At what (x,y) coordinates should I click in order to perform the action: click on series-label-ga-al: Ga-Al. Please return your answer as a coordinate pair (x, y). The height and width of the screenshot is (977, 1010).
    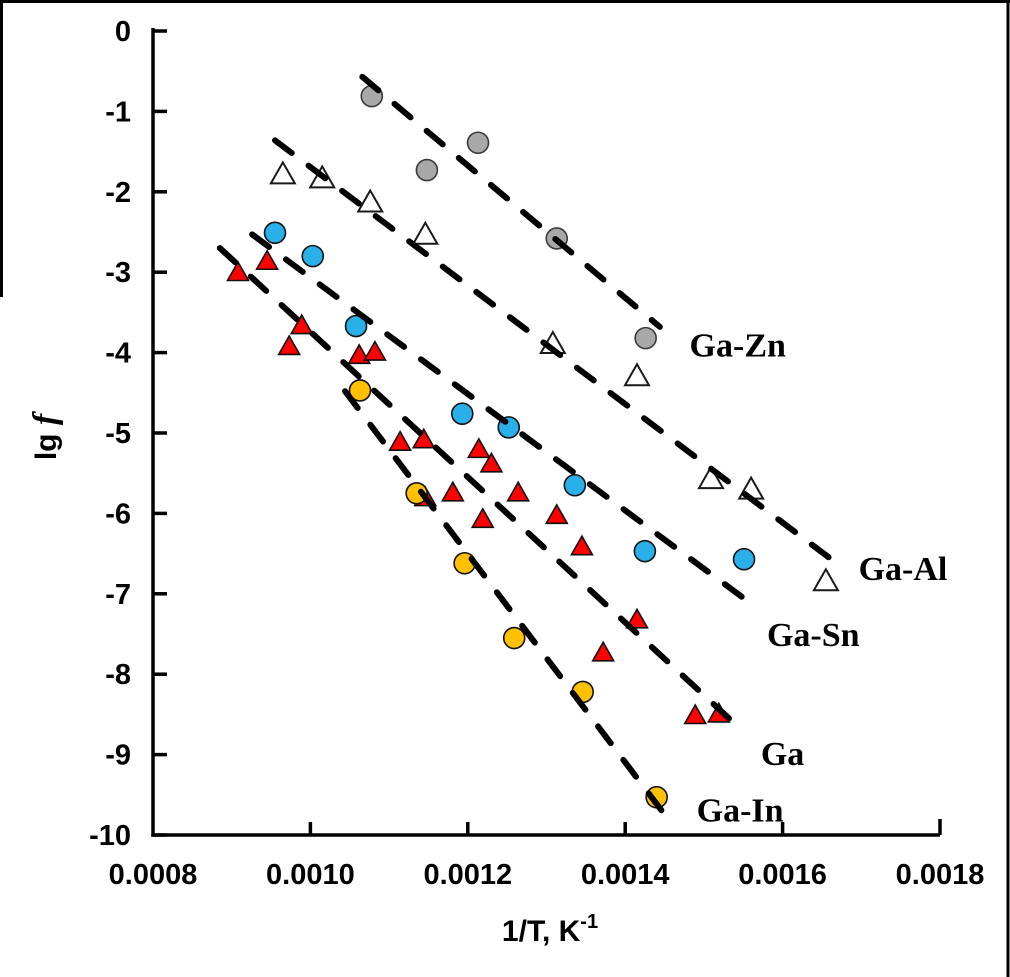
    Looking at the image, I should click on (903, 569).